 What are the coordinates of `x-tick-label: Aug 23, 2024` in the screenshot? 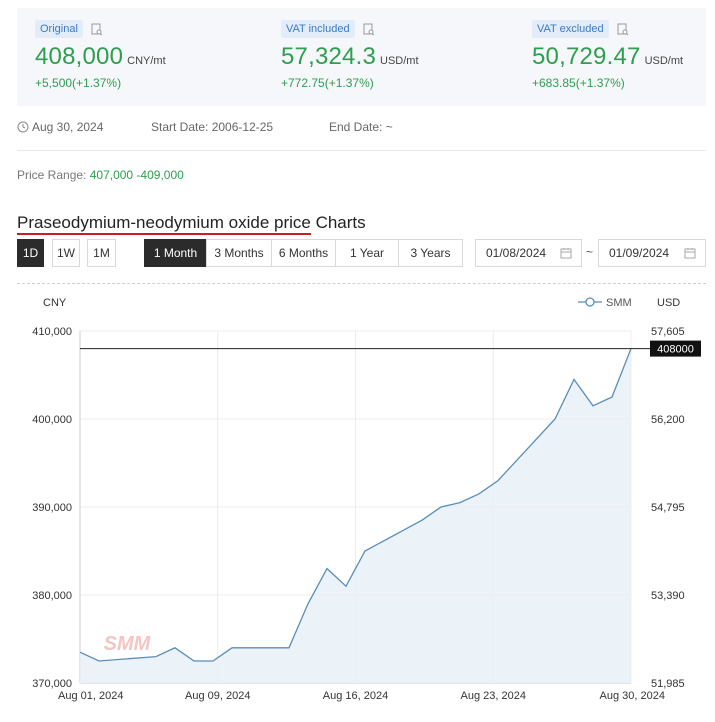 It's located at (493, 696).